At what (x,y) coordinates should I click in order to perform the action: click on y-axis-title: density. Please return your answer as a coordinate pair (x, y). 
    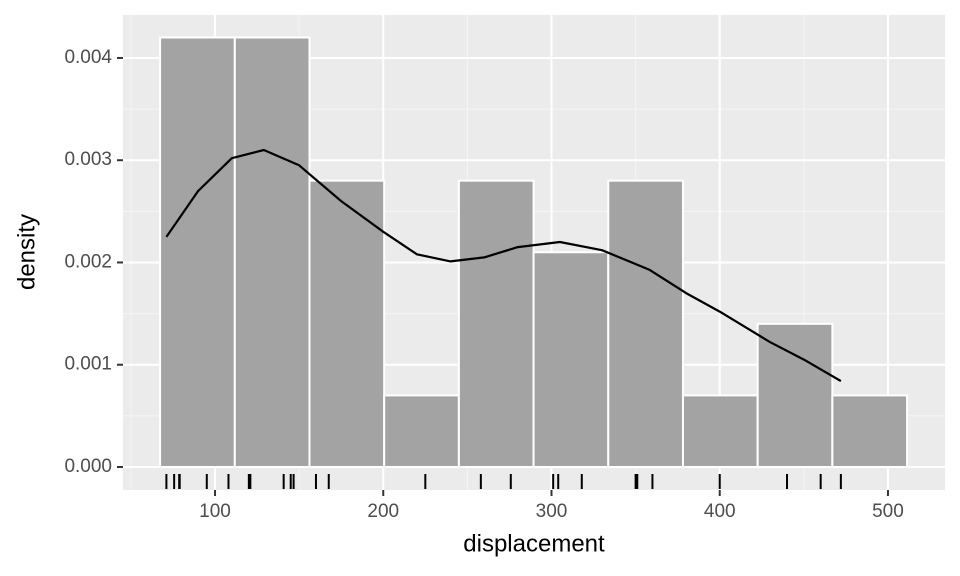
    Looking at the image, I should click on (26, 252).